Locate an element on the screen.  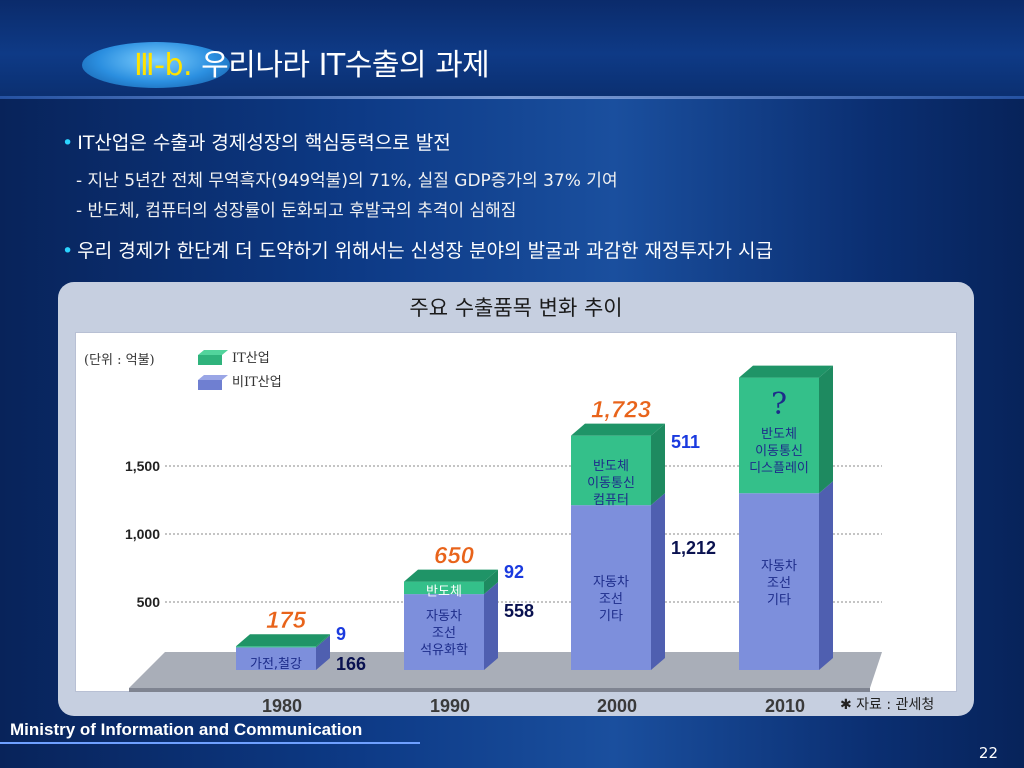
title-oval-highlight is located at coordinates (156, 65).